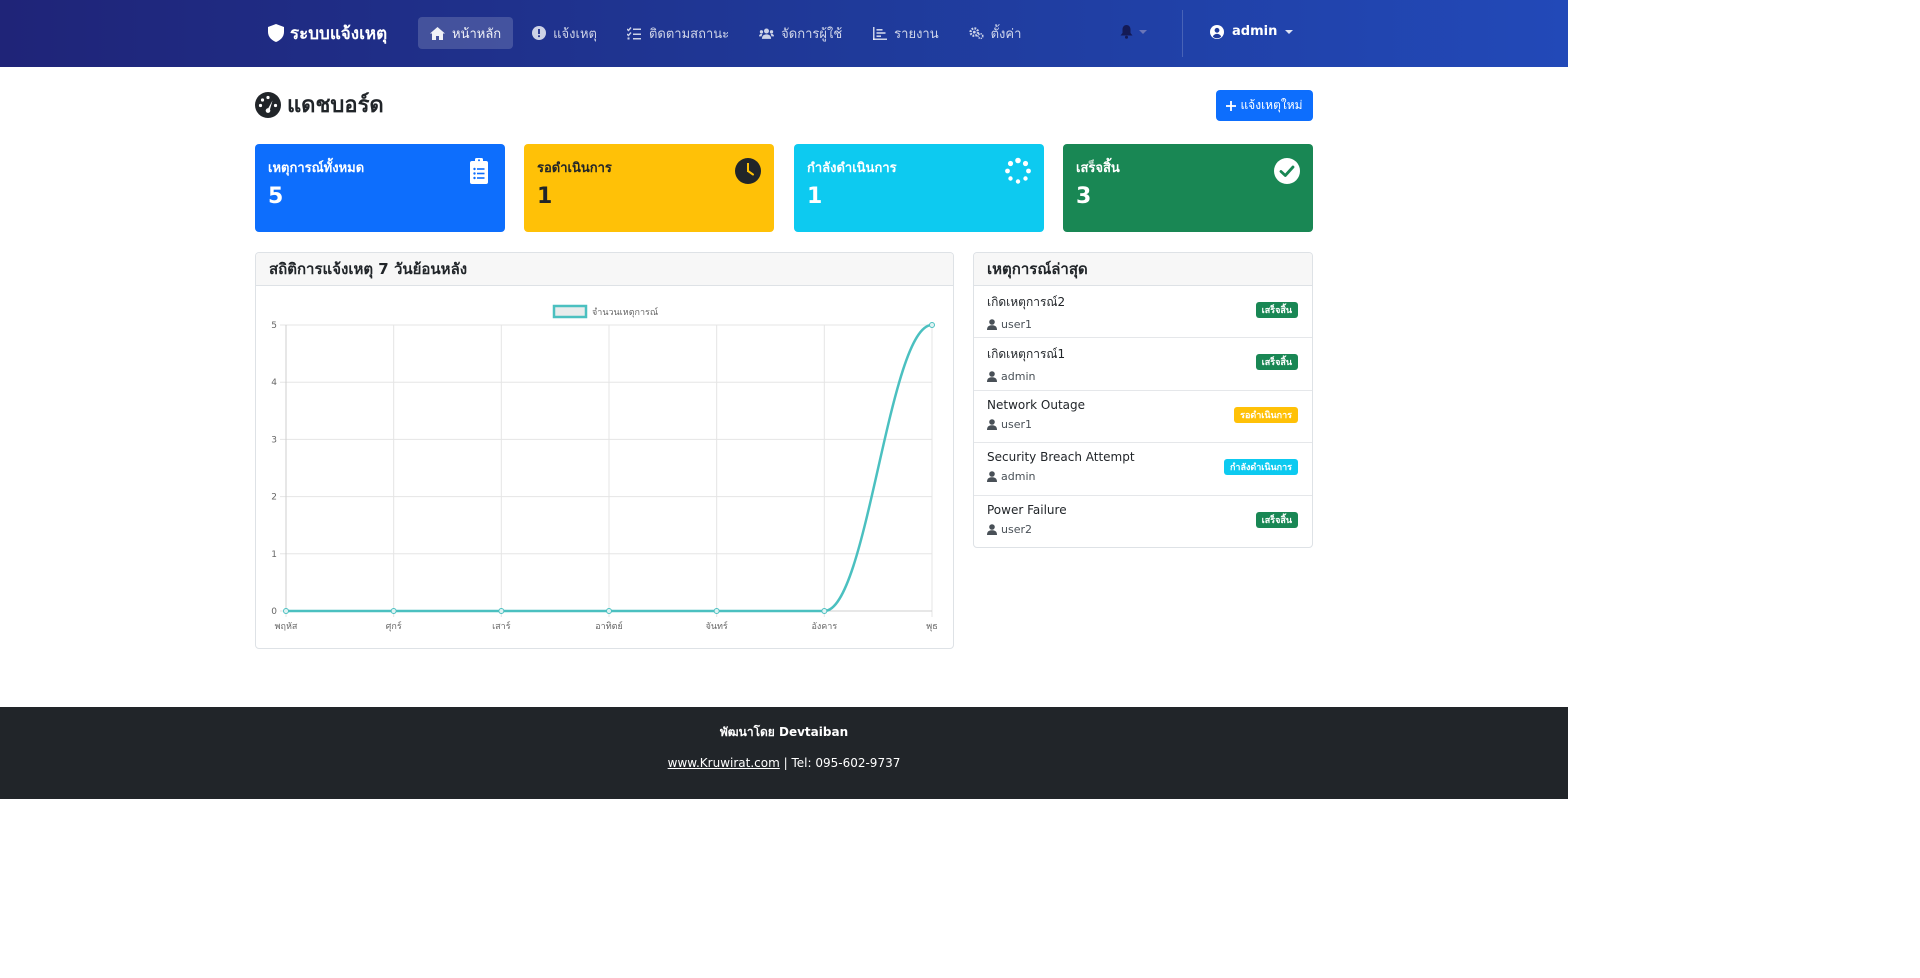  I want to click on recent-panel-title: เหตุการณ์ล่าสุด, so click(1143, 269).